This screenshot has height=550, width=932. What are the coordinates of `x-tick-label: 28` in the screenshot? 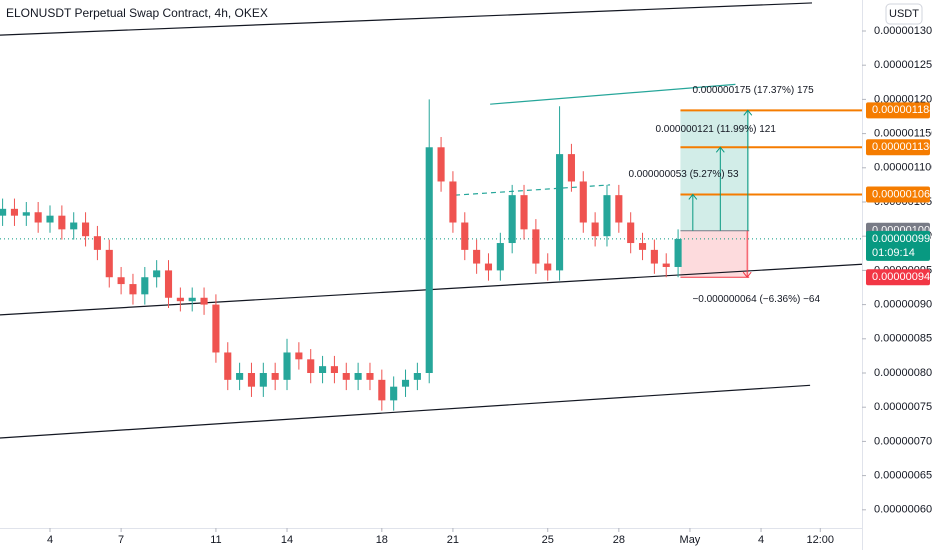 It's located at (619, 540).